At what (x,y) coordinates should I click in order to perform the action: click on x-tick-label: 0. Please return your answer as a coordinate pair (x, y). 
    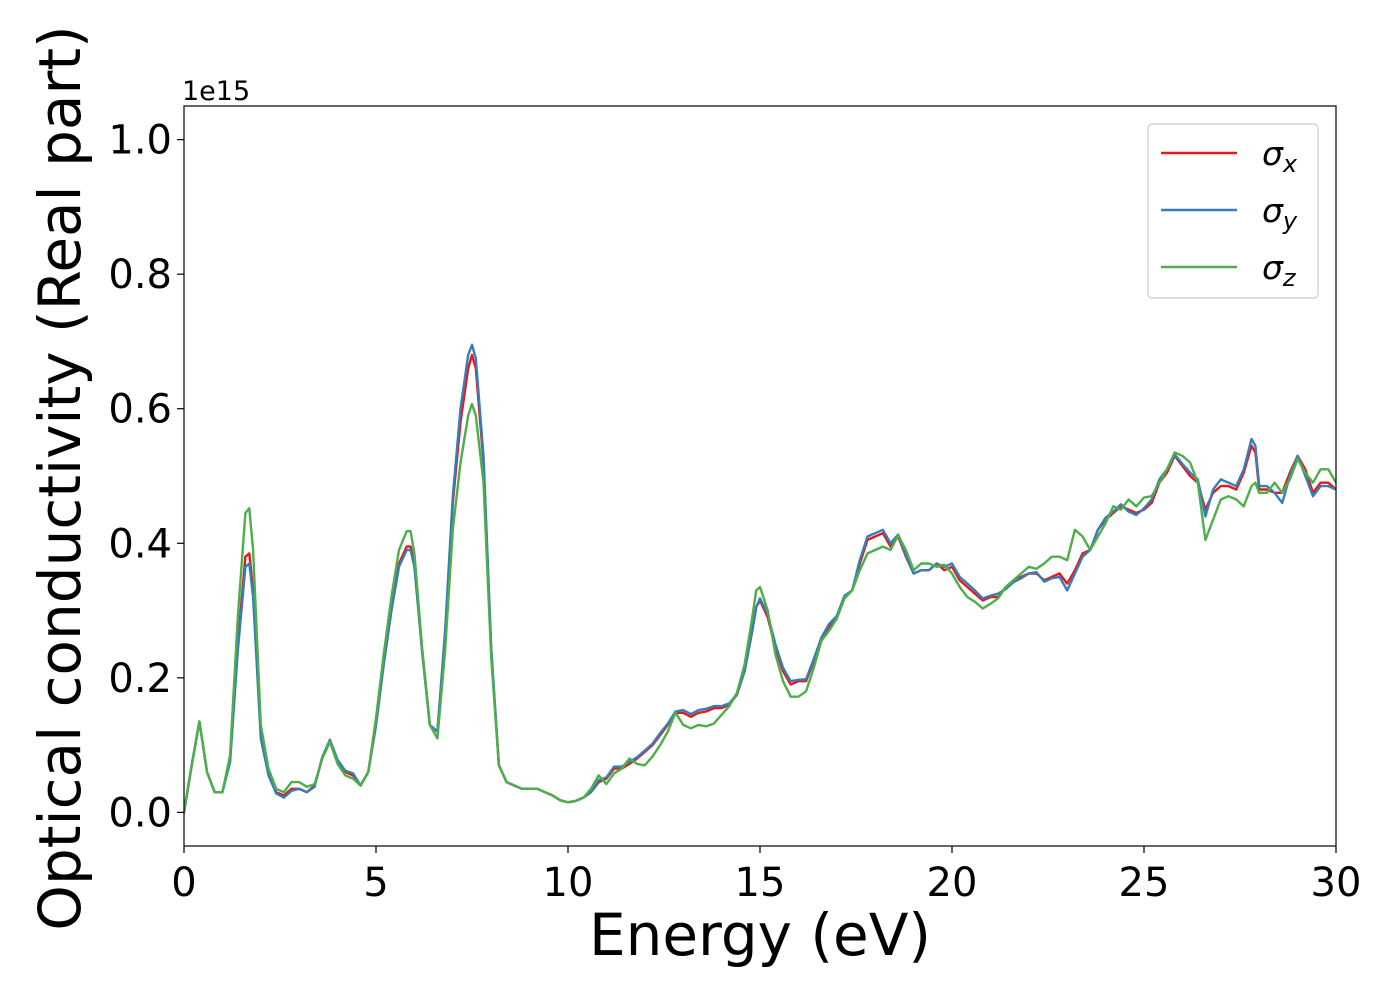
    Looking at the image, I should click on (183, 883).